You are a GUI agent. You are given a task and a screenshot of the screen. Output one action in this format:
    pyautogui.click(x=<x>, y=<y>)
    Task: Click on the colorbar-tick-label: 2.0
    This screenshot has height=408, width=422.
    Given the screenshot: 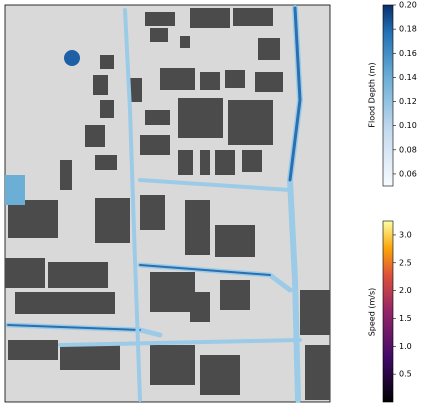 What is the action you would take?
    pyautogui.click(x=405, y=290)
    